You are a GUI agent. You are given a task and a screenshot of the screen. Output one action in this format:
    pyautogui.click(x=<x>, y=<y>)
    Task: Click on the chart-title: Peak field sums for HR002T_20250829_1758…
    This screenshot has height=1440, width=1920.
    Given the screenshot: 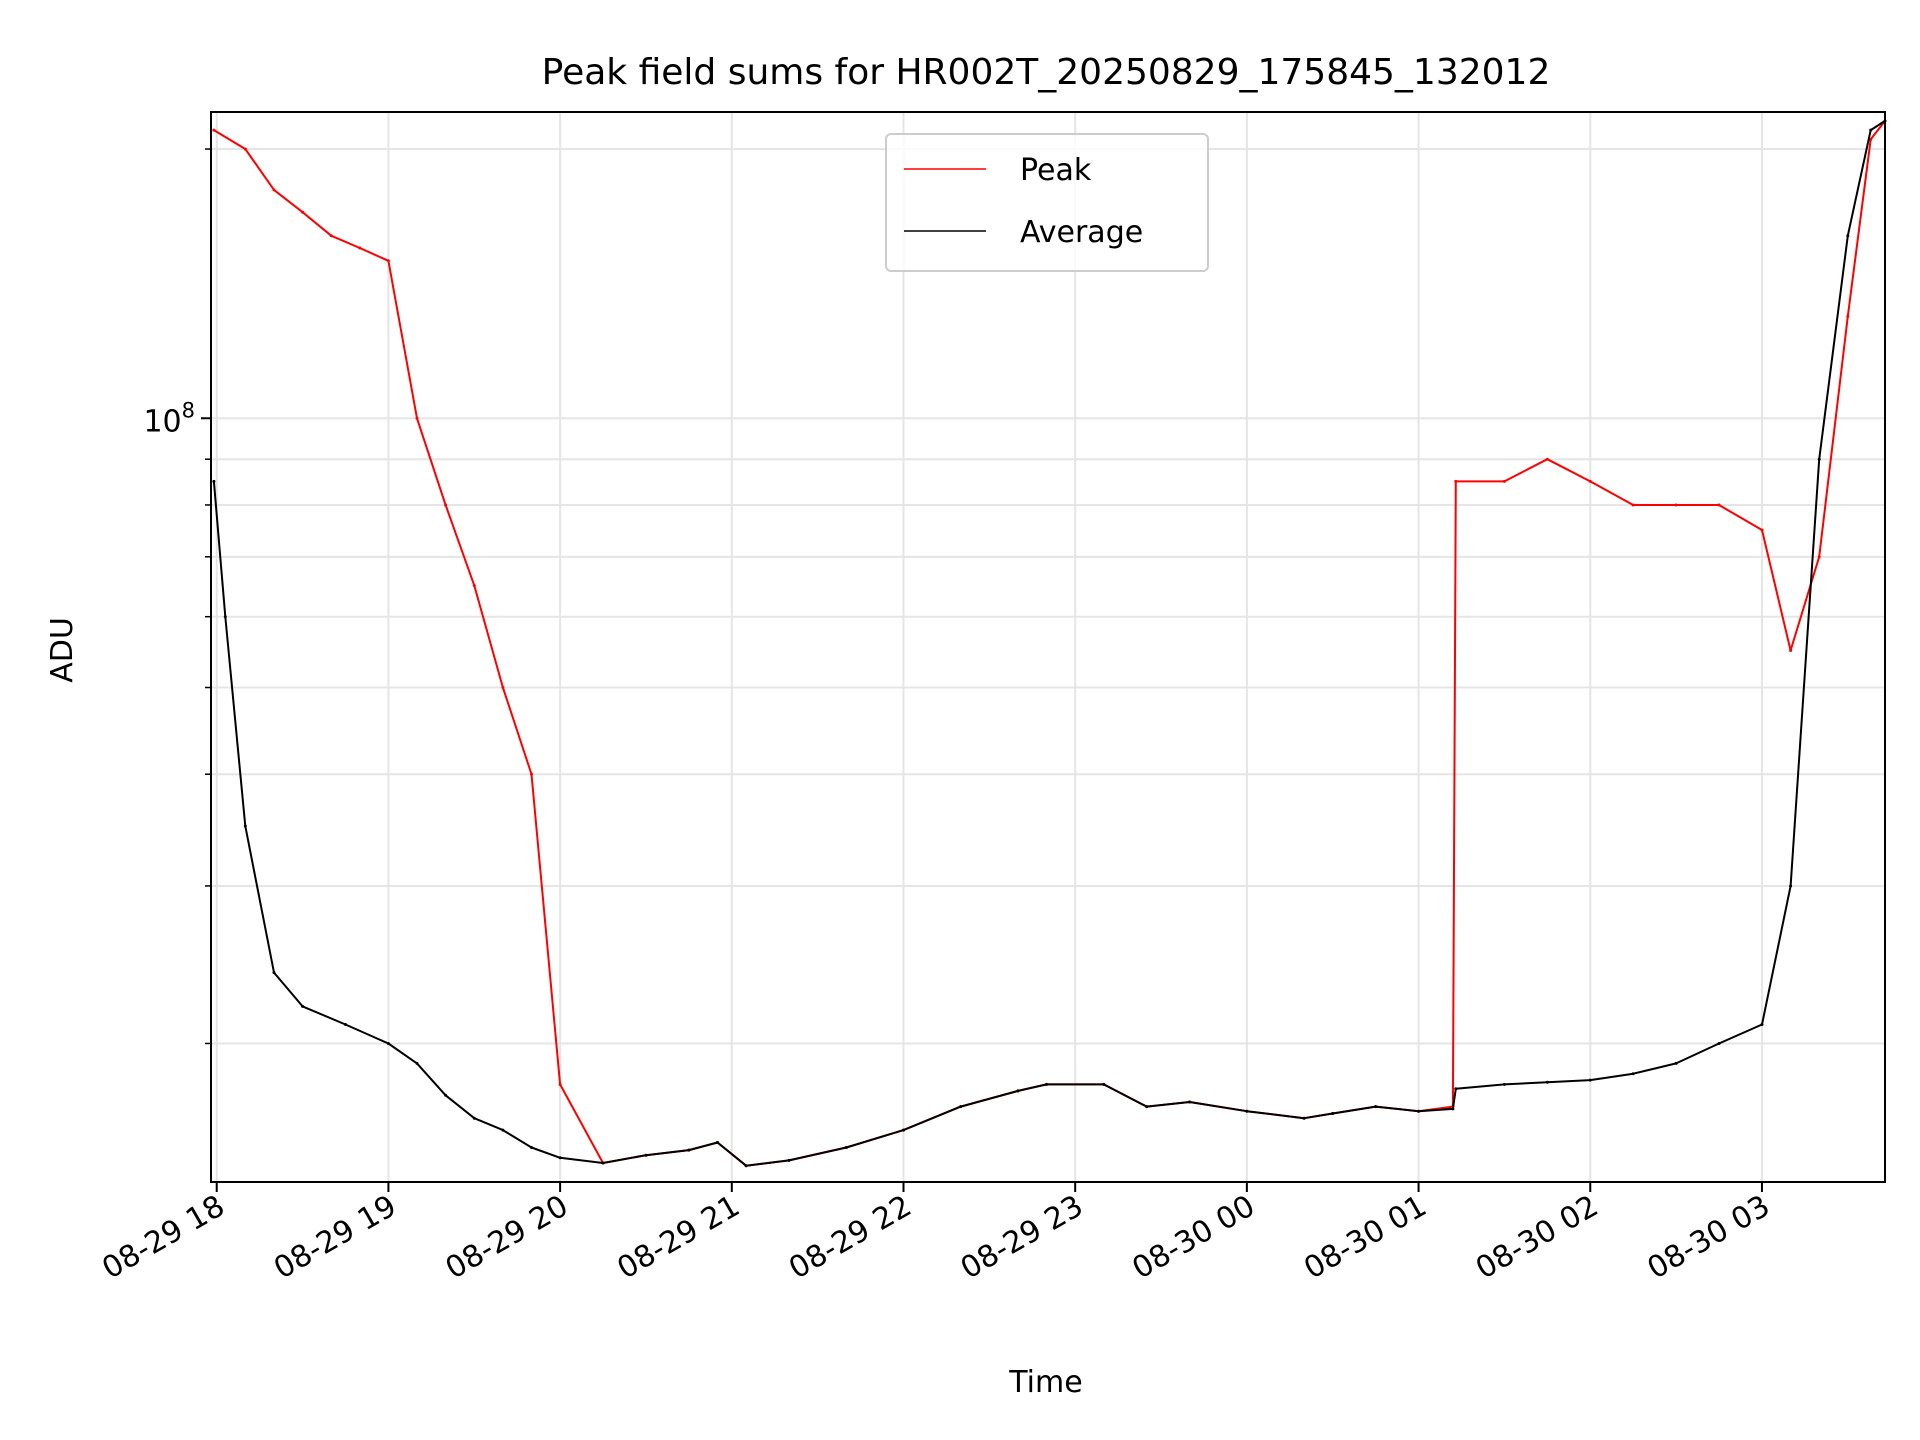 What is the action you would take?
    pyautogui.click(x=1046, y=72)
    